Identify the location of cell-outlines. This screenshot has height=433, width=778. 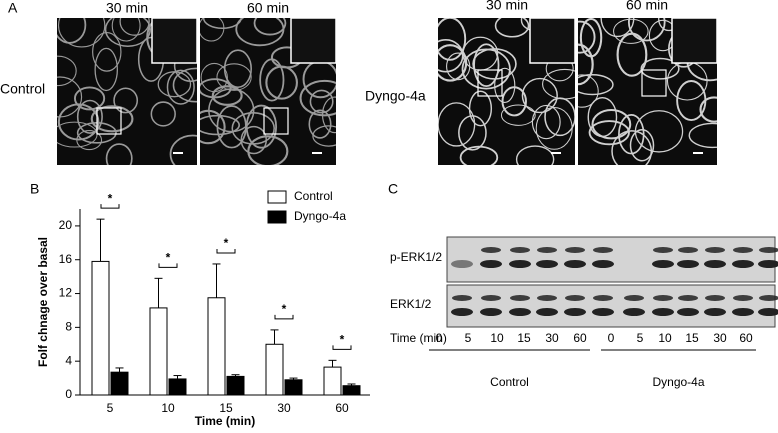
(647, 91).